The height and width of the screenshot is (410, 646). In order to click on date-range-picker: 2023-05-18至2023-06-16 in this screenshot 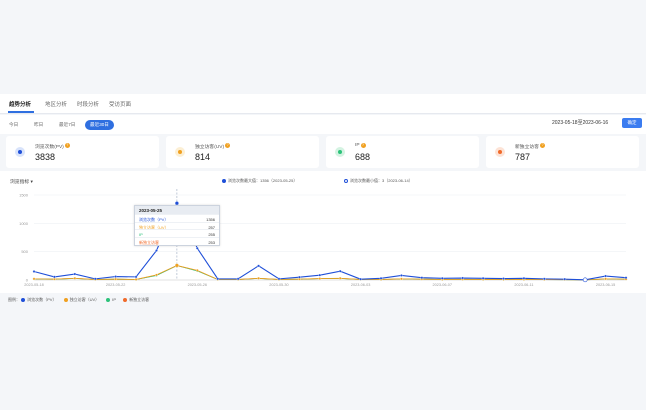, I will do `click(580, 123)`.